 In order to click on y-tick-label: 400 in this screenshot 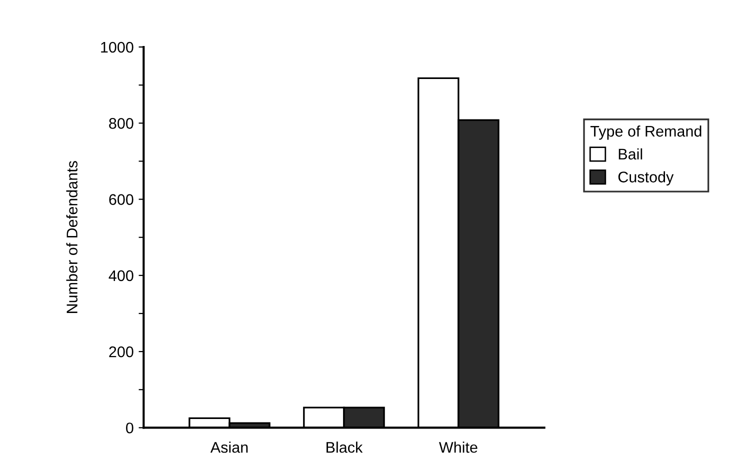, I will do `click(121, 276)`.